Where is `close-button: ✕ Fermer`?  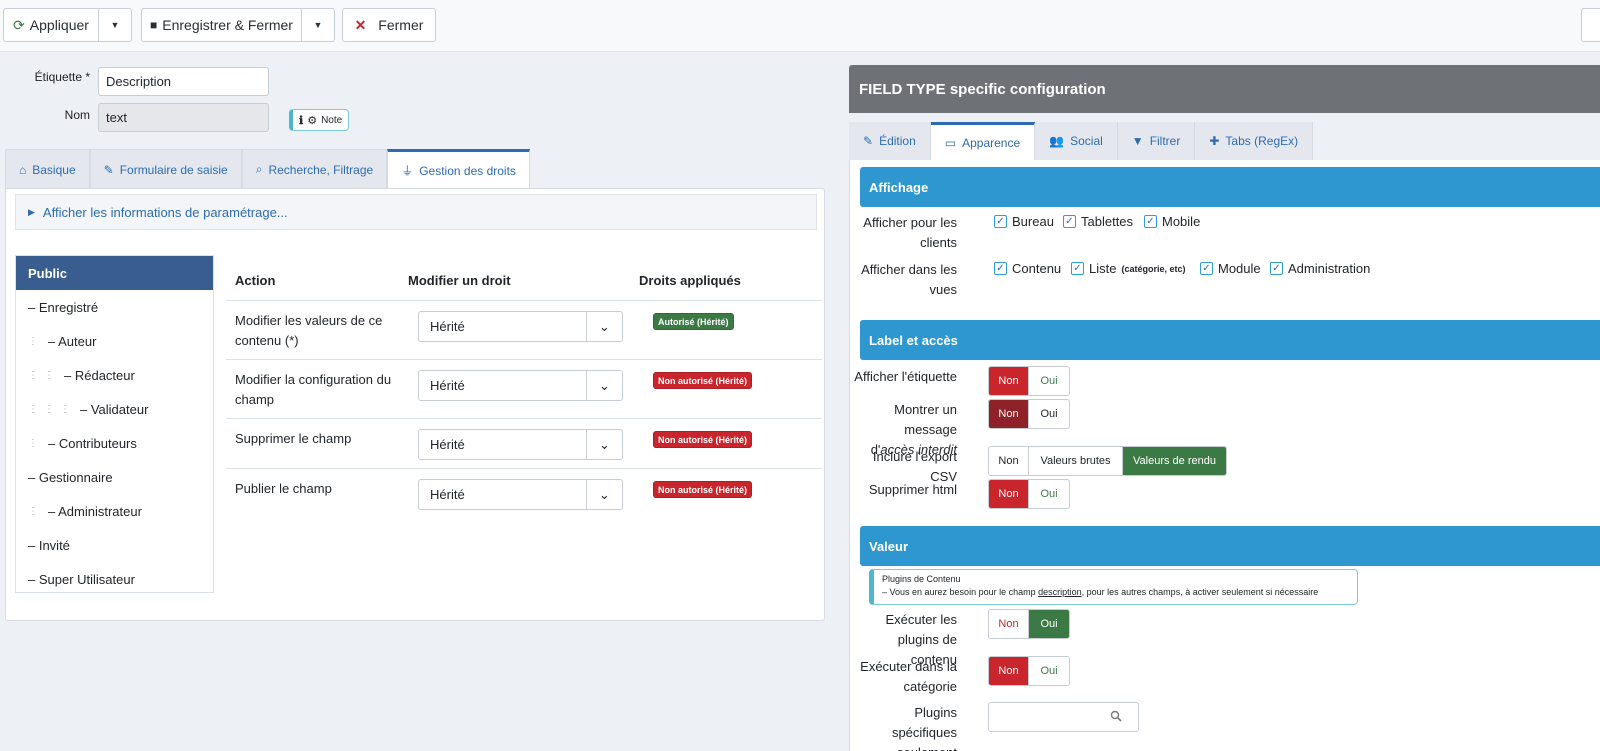 close-button: ✕ Fermer is located at coordinates (389, 25).